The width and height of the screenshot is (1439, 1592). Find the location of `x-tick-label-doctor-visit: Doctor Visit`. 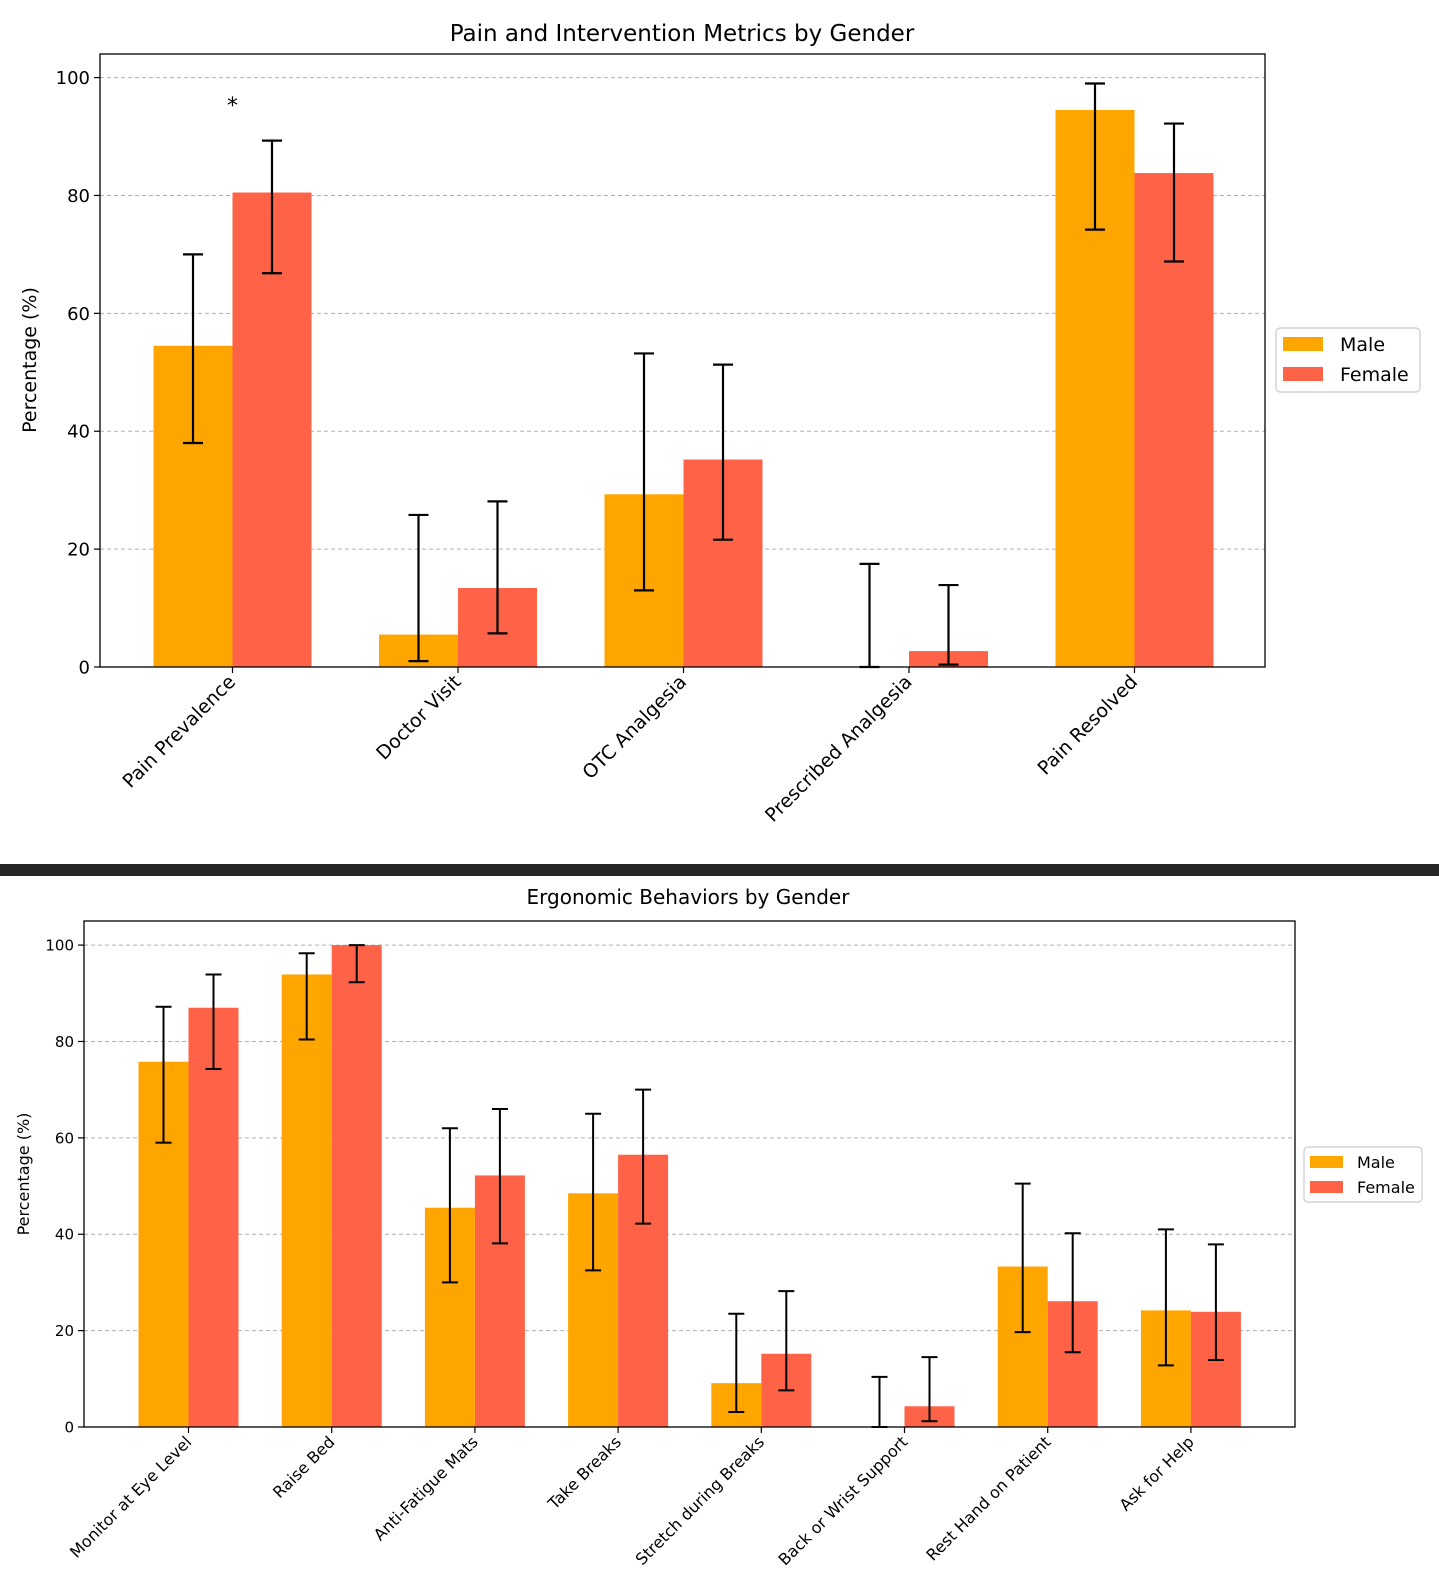

x-tick-label-doctor-visit: Doctor Visit is located at coordinates (418, 717).